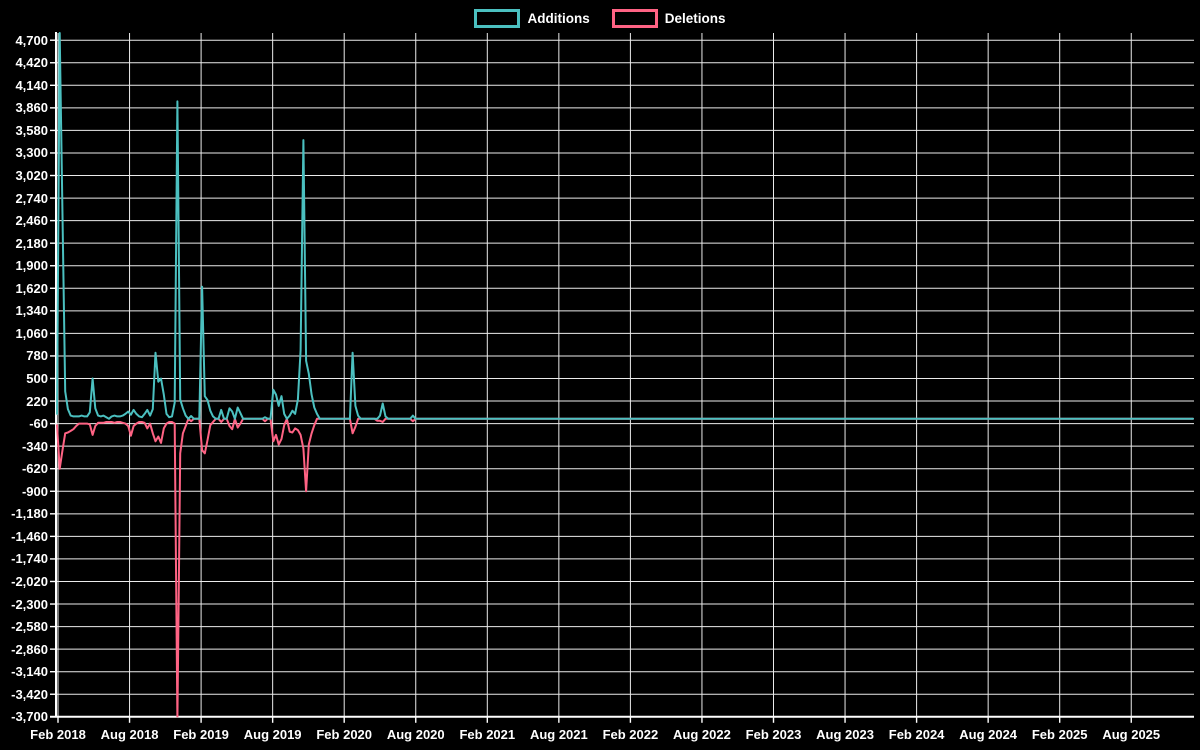  What do you see at coordinates (29, 536) in the screenshot?
I see `y-tick-label: -1,460` at bounding box center [29, 536].